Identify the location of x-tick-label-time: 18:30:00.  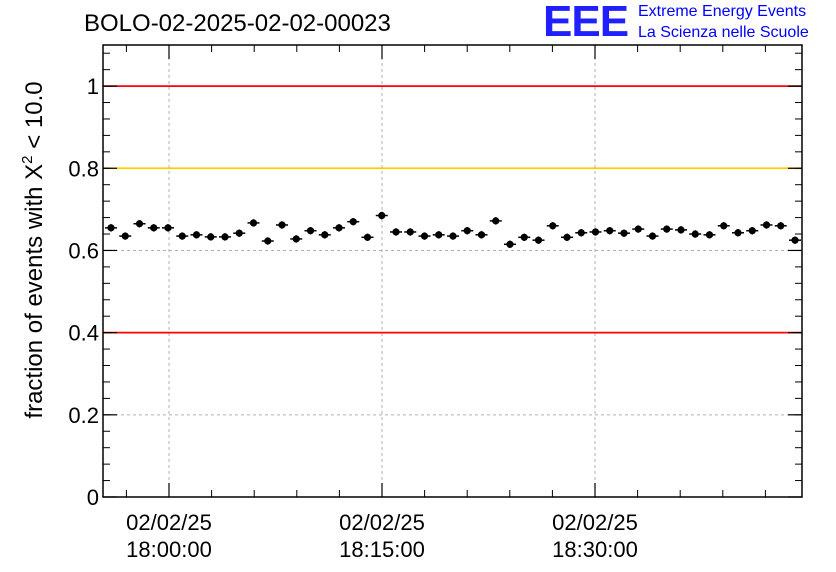
(595, 549).